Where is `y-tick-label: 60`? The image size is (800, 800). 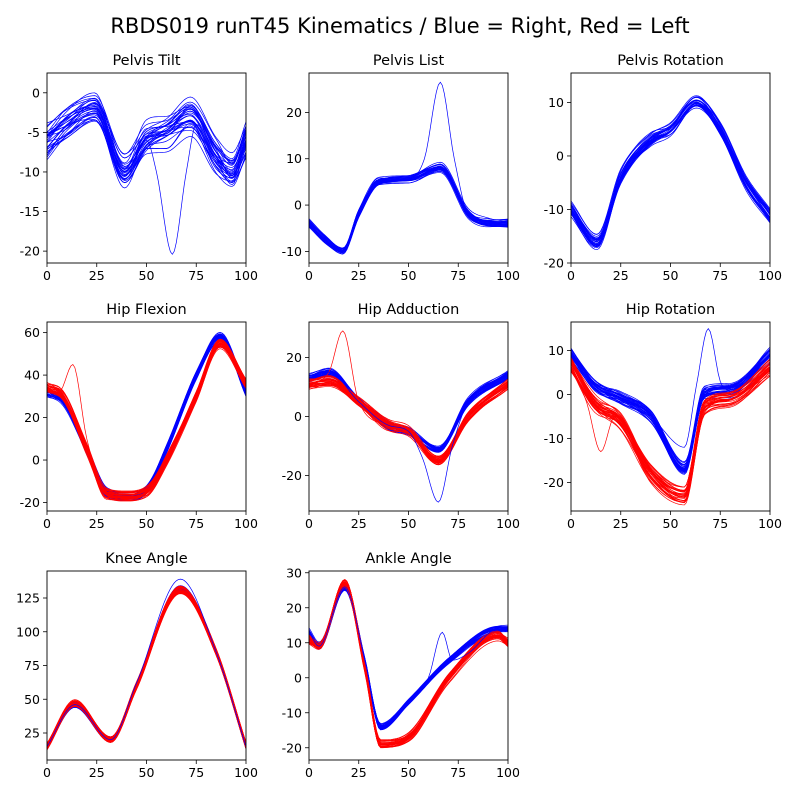 y-tick-label: 60 is located at coordinates (32, 332).